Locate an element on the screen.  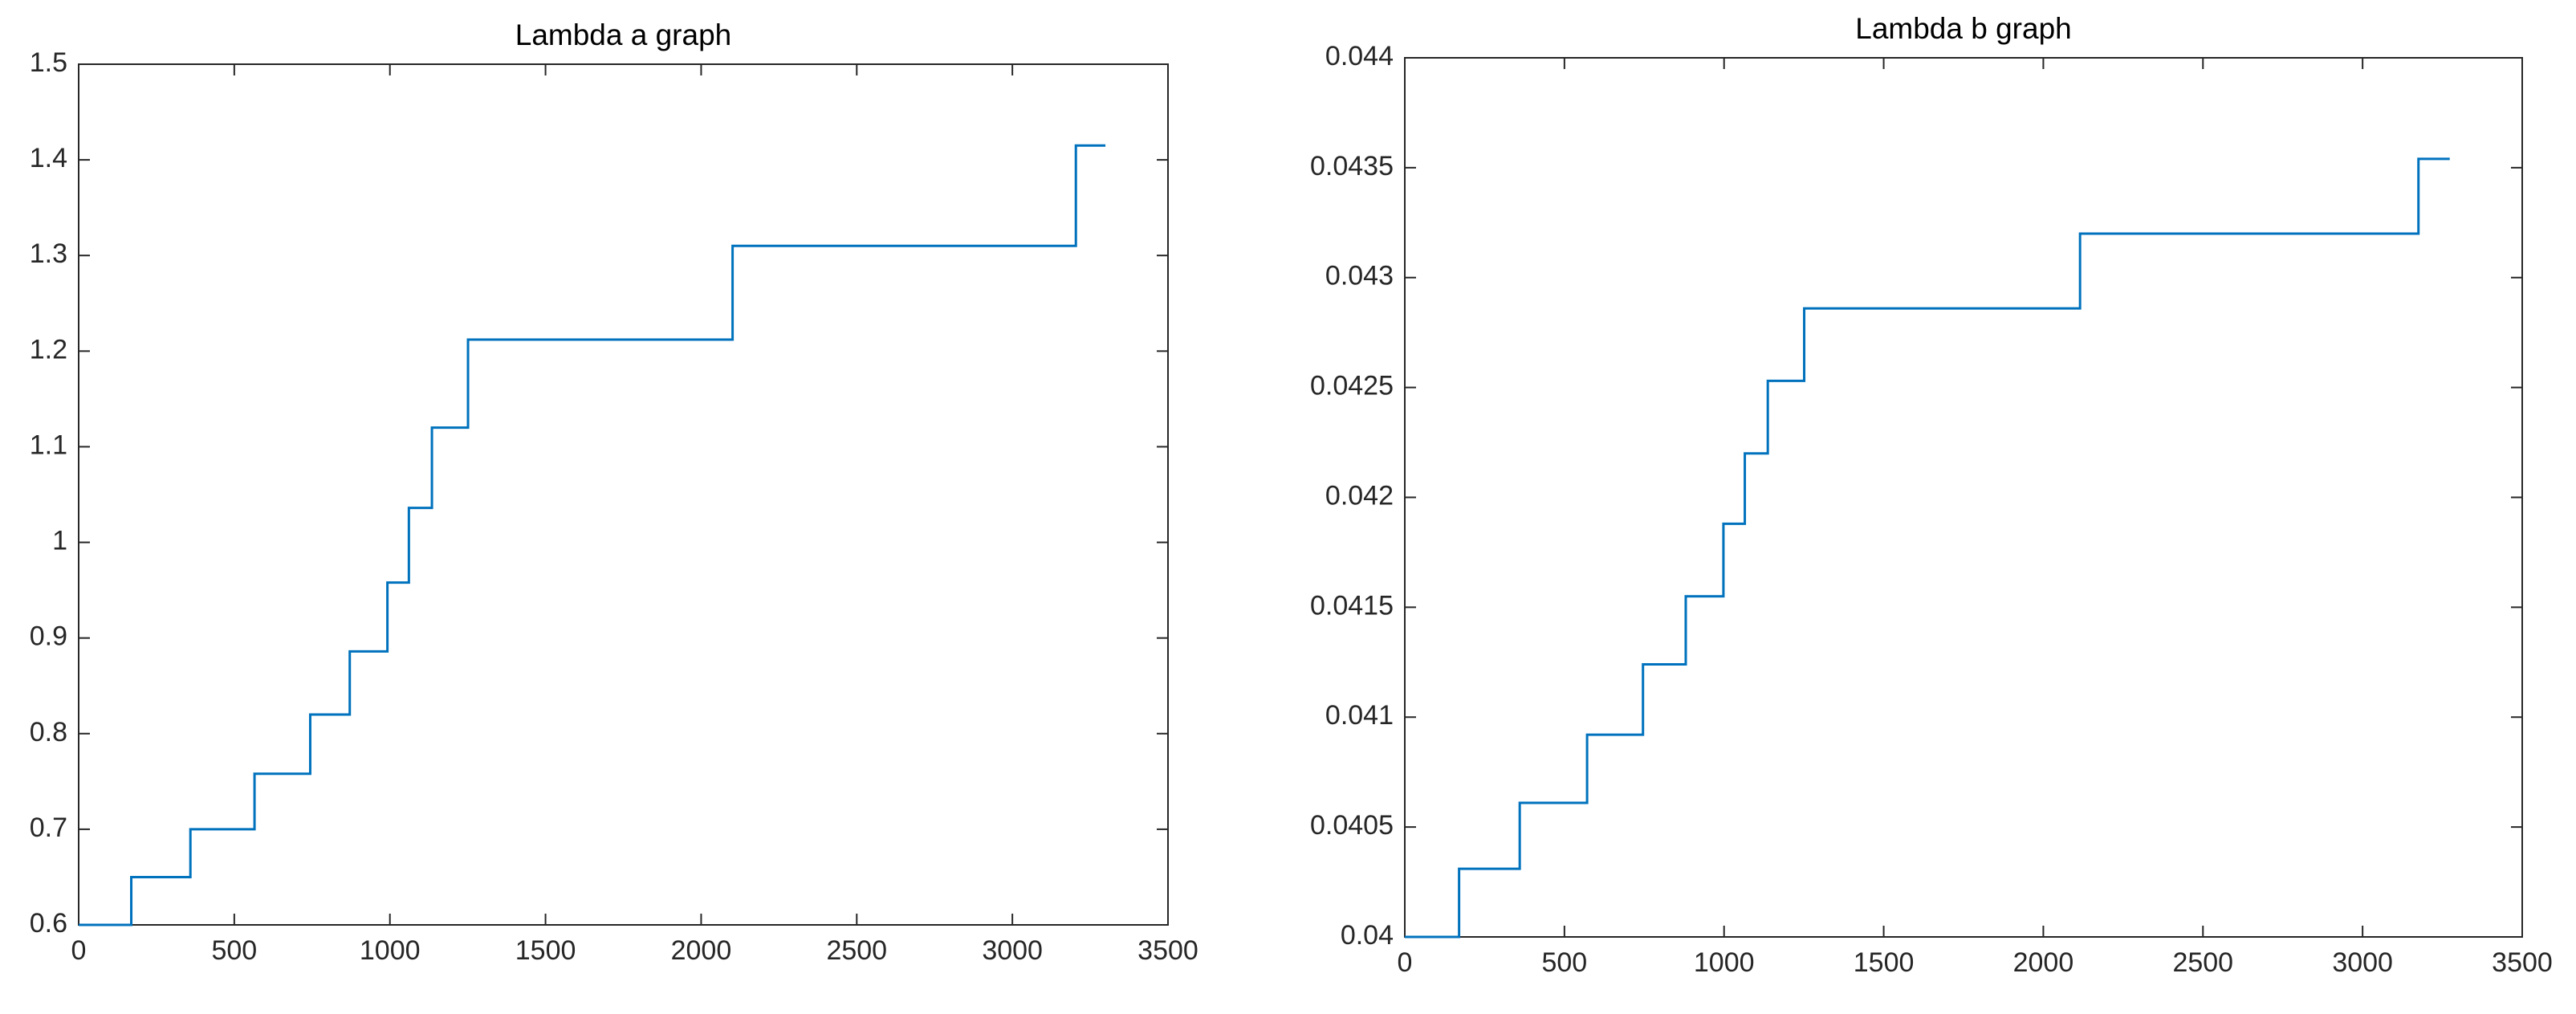
y-tick-label: 0.0435 is located at coordinates (1352, 166).